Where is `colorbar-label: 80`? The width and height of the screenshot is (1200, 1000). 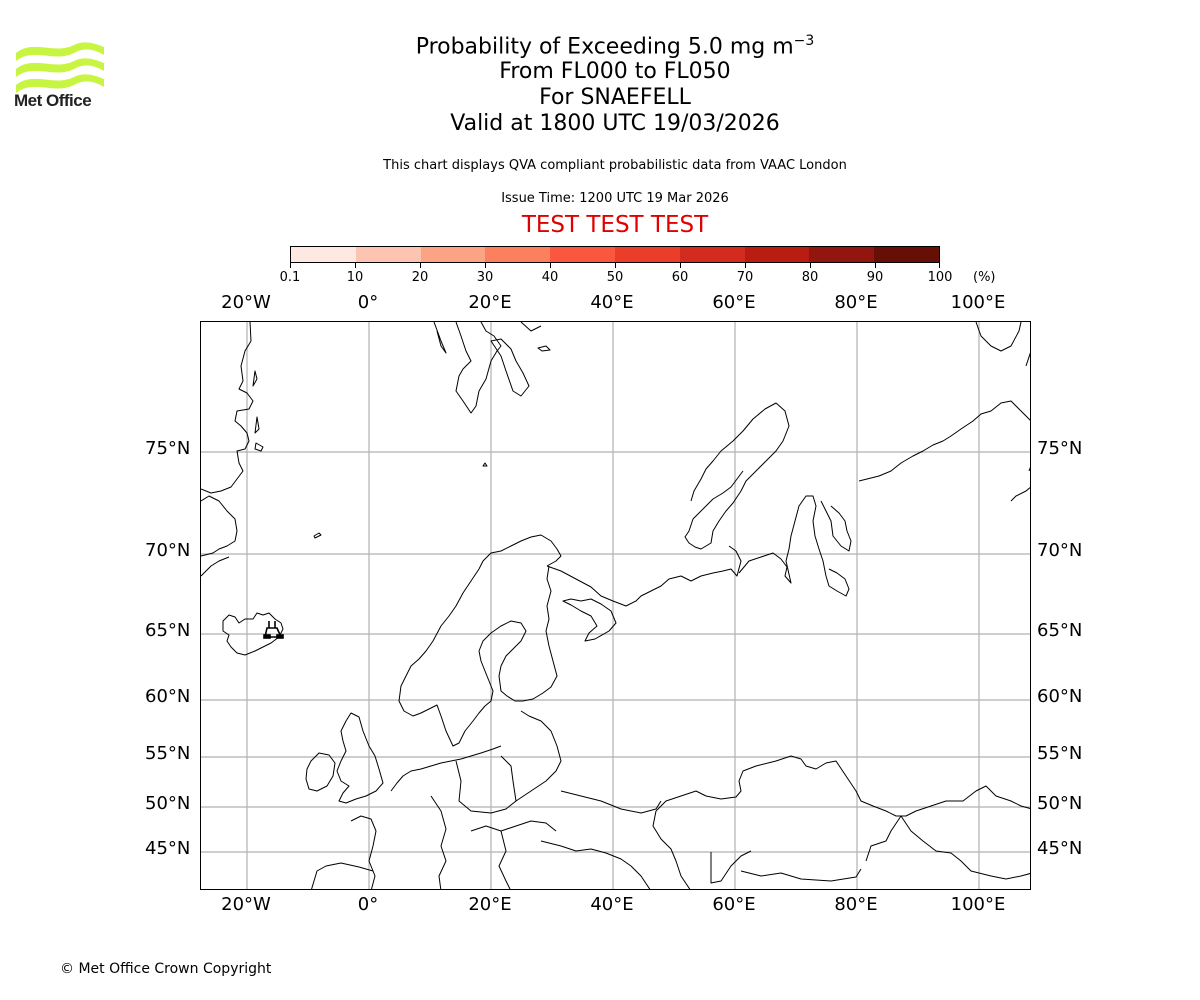
colorbar-label: 80 is located at coordinates (810, 277).